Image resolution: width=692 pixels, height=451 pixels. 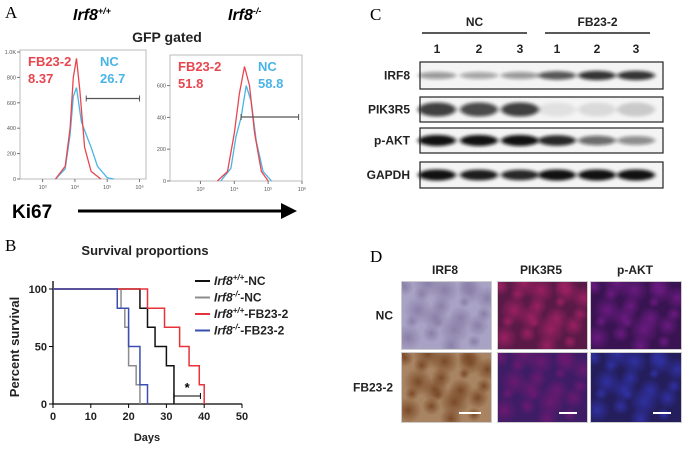 I want to click on blot-label: PIK3R5, so click(x=389, y=110).